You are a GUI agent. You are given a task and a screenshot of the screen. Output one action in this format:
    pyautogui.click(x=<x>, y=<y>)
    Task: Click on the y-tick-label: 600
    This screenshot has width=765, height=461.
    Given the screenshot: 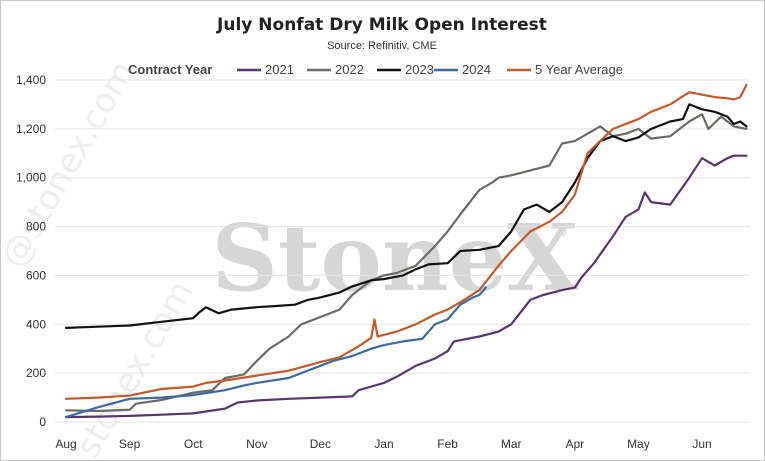 What is the action you would take?
    pyautogui.click(x=36, y=275)
    